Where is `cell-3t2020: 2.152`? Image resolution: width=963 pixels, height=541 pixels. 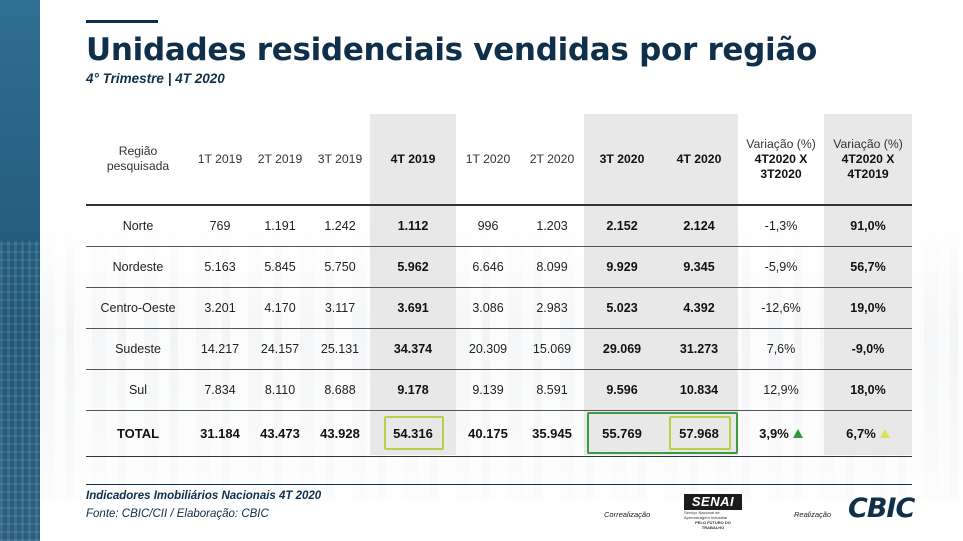
cell-3t2020: 2.152 is located at coordinates (622, 226).